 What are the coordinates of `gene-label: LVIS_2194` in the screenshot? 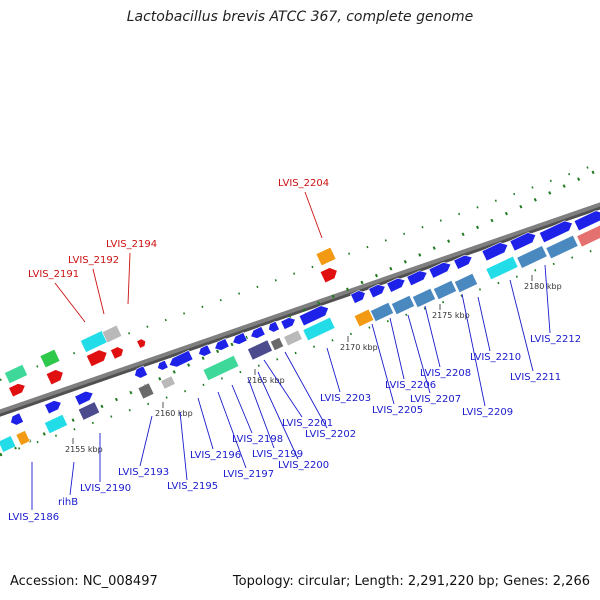 It's located at (131, 244).